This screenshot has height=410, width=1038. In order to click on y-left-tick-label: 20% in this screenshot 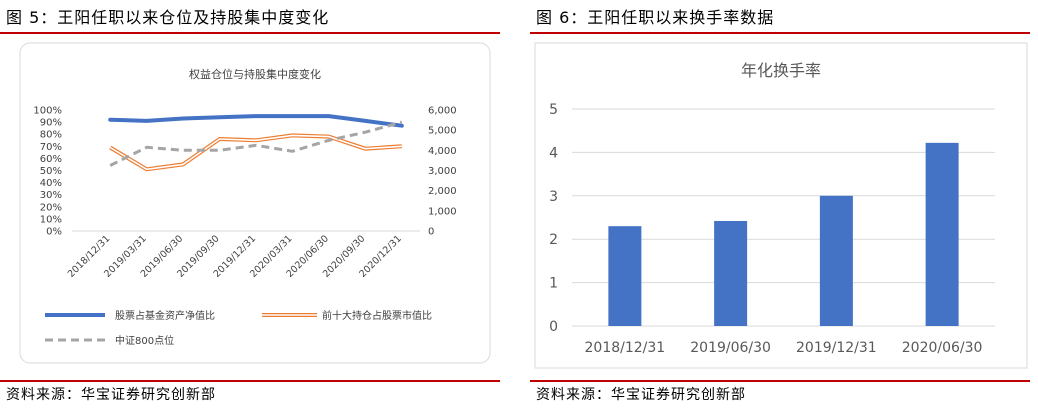, I will do `click(51, 207)`.